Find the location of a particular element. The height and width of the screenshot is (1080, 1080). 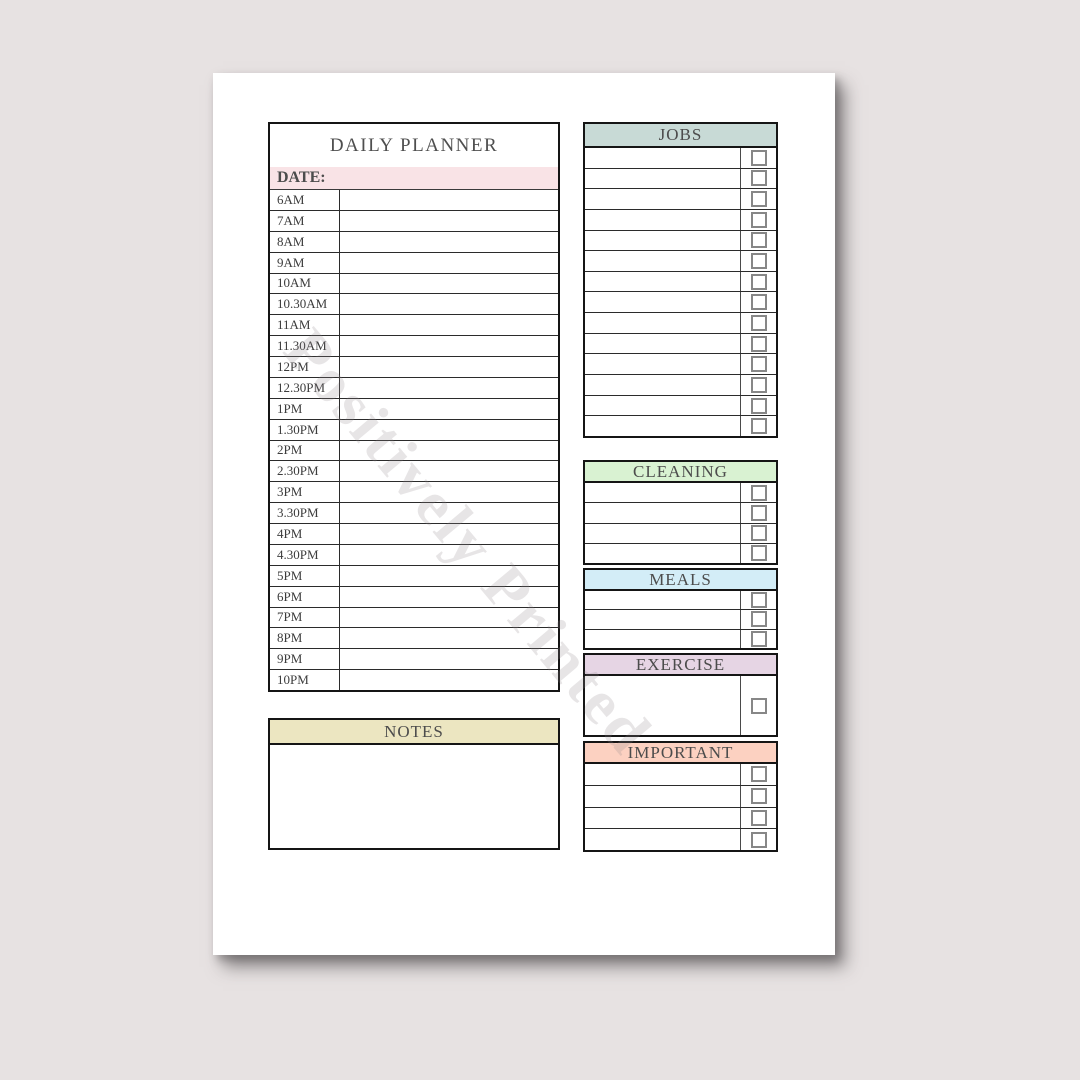

notes-entry-area is located at coordinates (414, 796).